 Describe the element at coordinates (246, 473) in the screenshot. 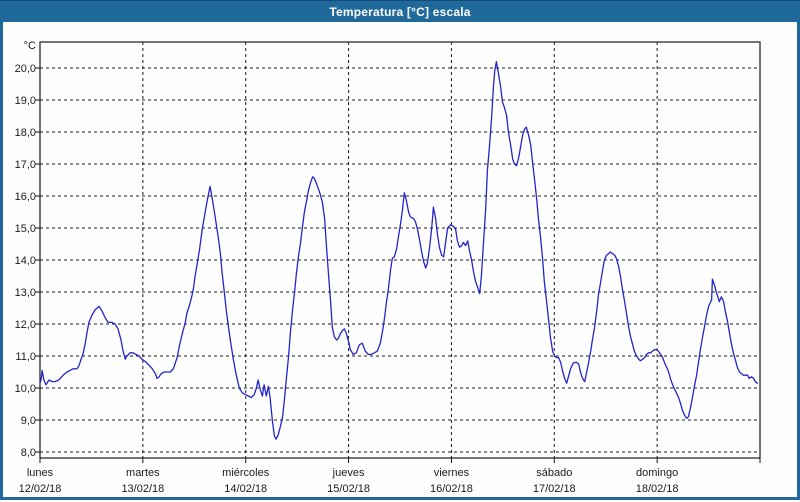

I see `day-label: miércoles` at that location.